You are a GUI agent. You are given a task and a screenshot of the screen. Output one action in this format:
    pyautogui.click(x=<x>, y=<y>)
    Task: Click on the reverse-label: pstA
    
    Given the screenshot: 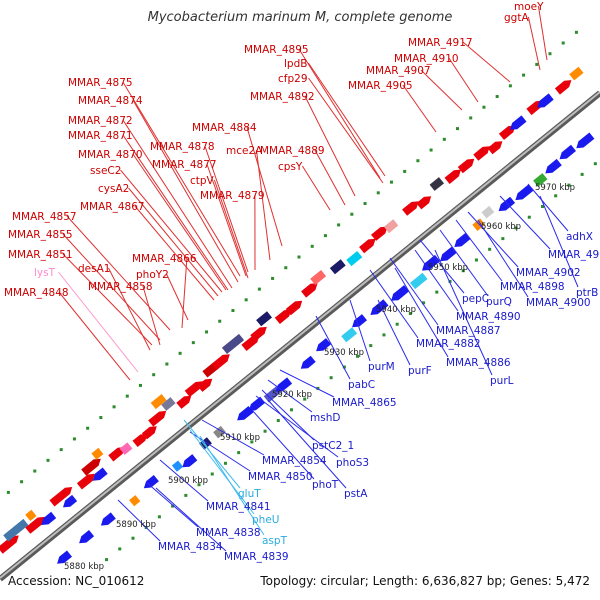 What is the action you would take?
    pyautogui.click(x=356, y=494)
    